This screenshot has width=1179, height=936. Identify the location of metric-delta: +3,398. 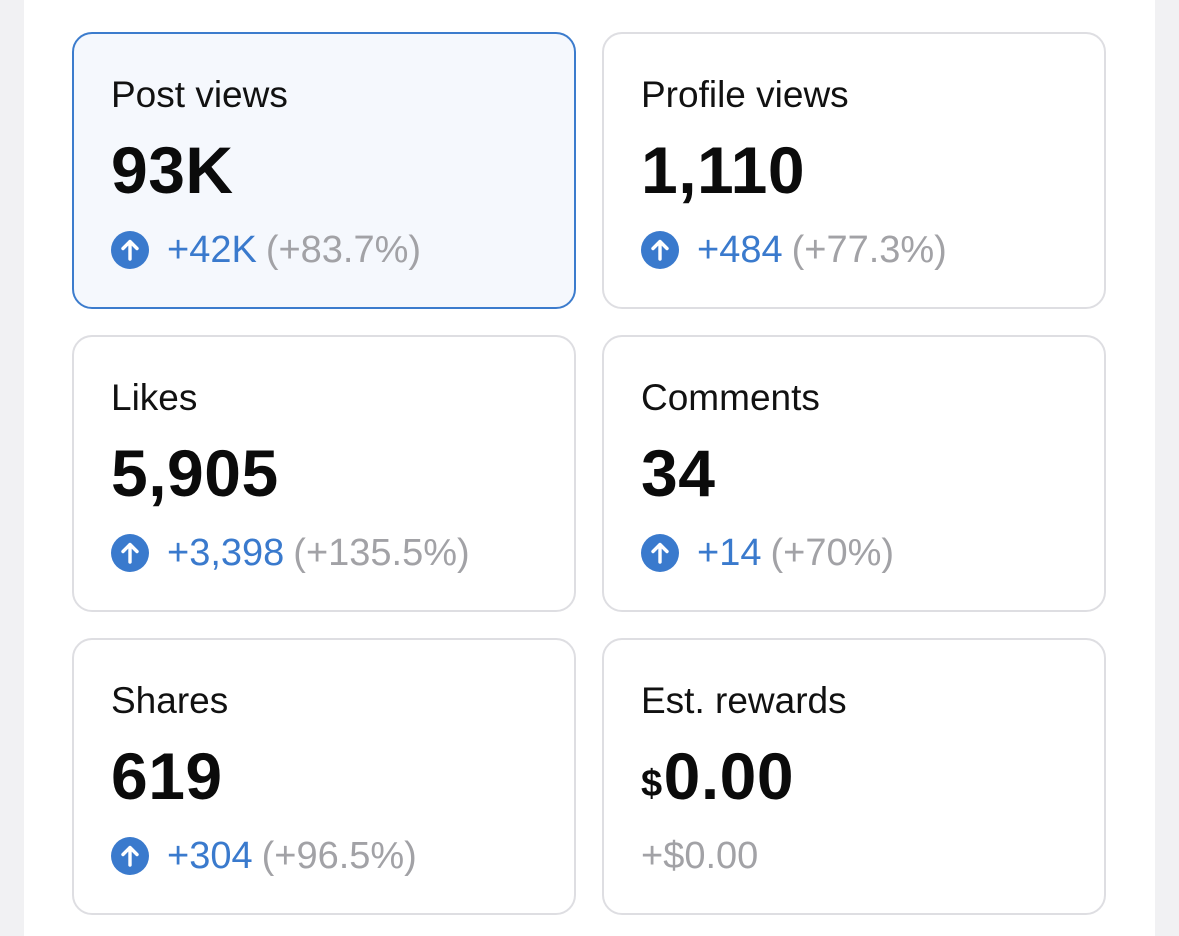
(226, 552).